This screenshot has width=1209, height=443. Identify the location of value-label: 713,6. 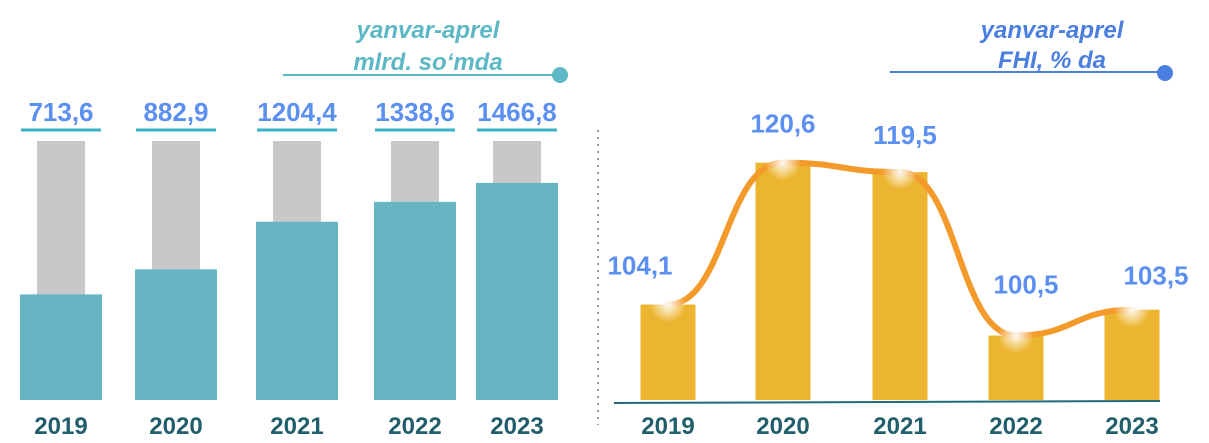
(60, 112).